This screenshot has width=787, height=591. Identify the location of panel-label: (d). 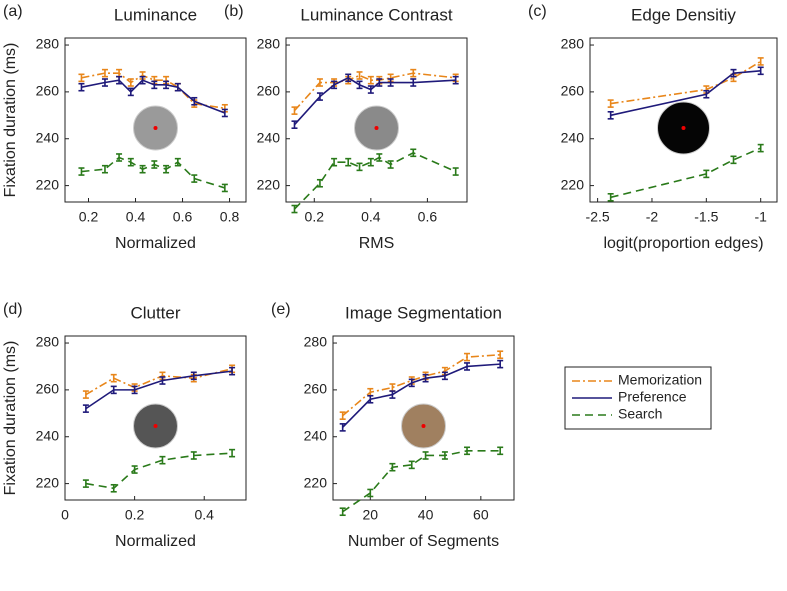
(13, 309).